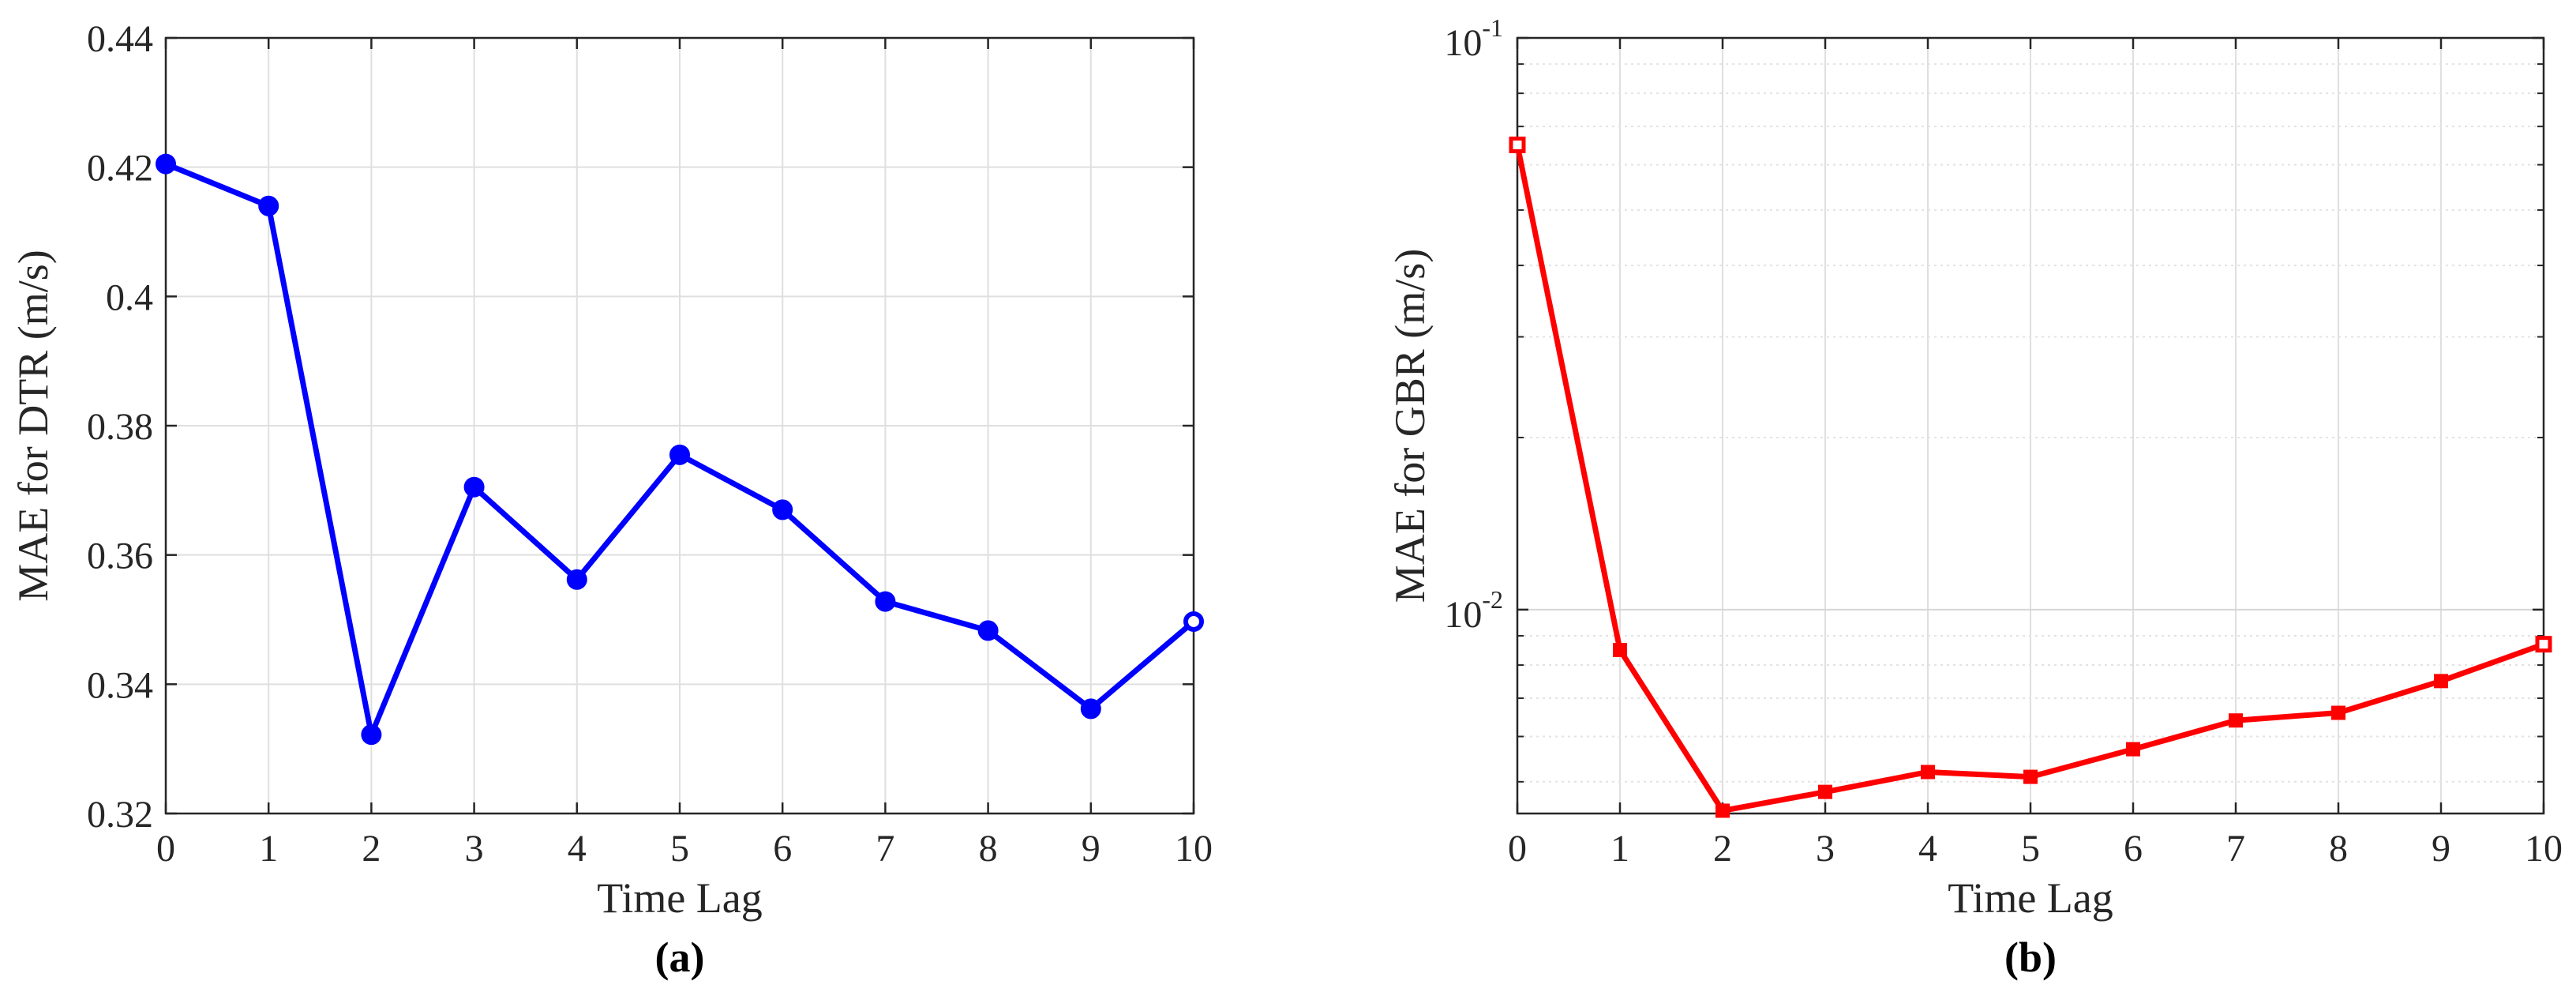 Image resolution: width=2576 pixels, height=1007 pixels. I want to click on y-tick-label: 10⁻¹, so click(1473, 38).